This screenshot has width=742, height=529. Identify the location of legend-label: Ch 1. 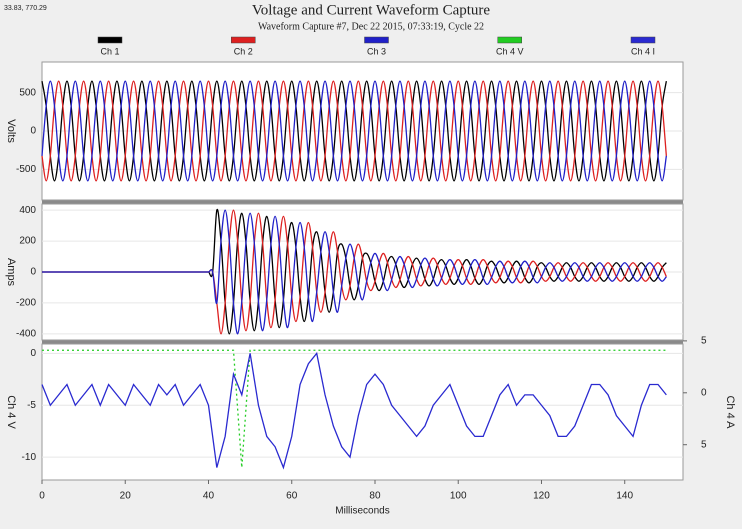
(109, 51).